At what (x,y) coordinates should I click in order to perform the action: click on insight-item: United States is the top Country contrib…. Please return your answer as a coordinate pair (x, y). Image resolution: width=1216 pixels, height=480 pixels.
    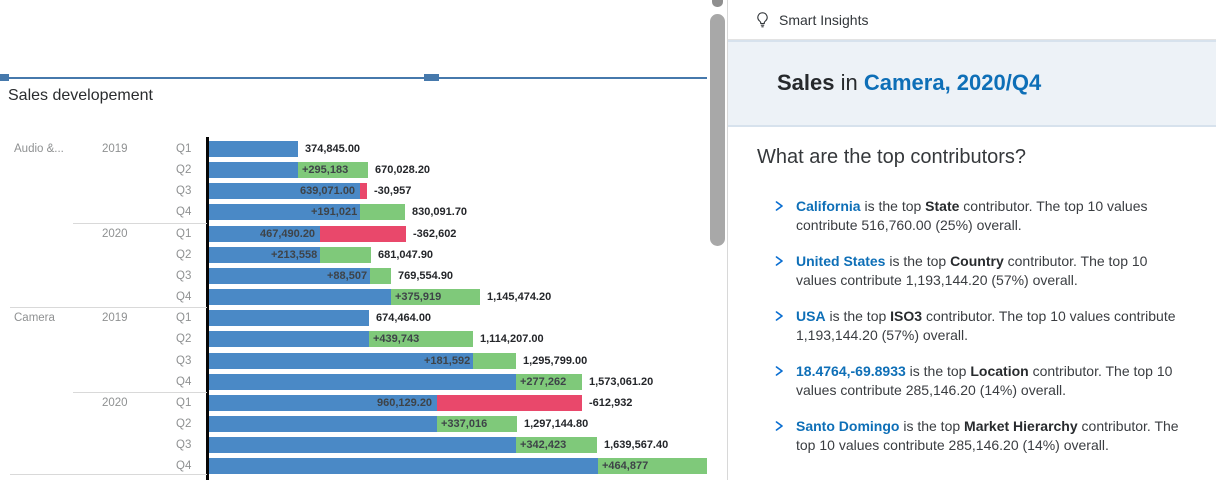
    Looking at the image, I should click on (994, 270).